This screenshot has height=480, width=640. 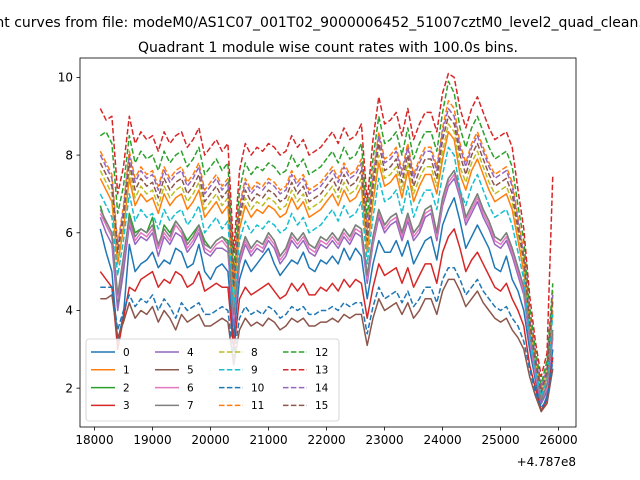 I want to click on legend-label-8: 8, so click(x=254, y=353).